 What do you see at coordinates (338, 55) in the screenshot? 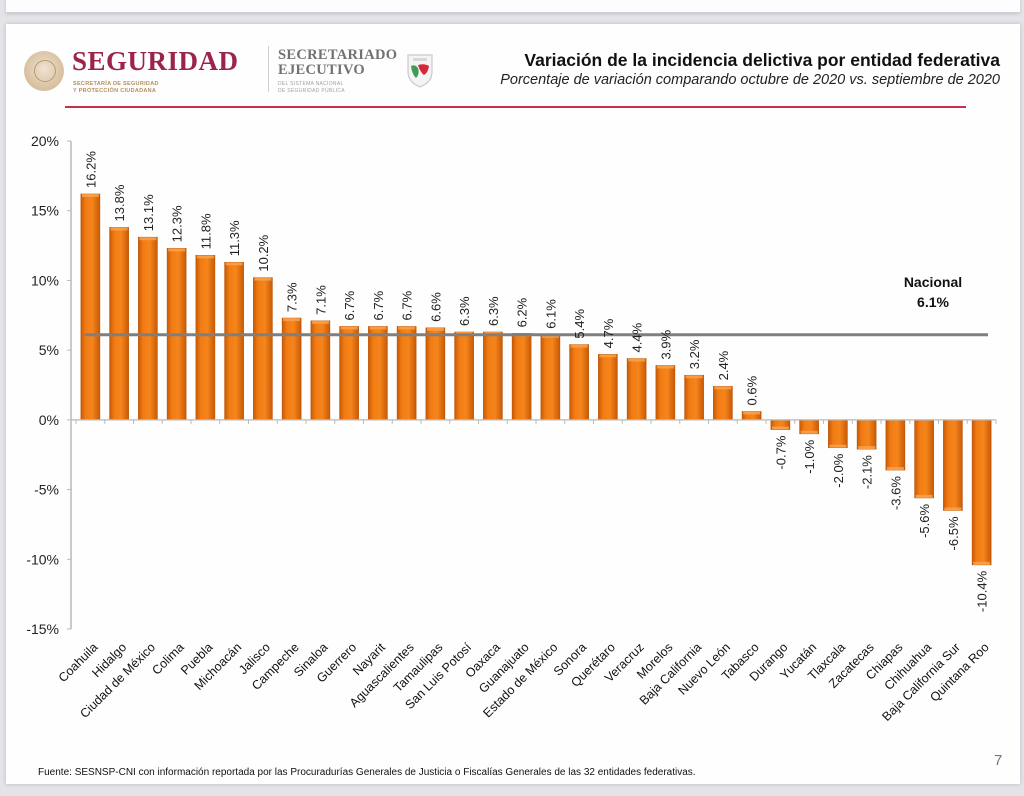
I see `secretariat-name-line1: SECRETARIADO` at bounding box center [338, 55].